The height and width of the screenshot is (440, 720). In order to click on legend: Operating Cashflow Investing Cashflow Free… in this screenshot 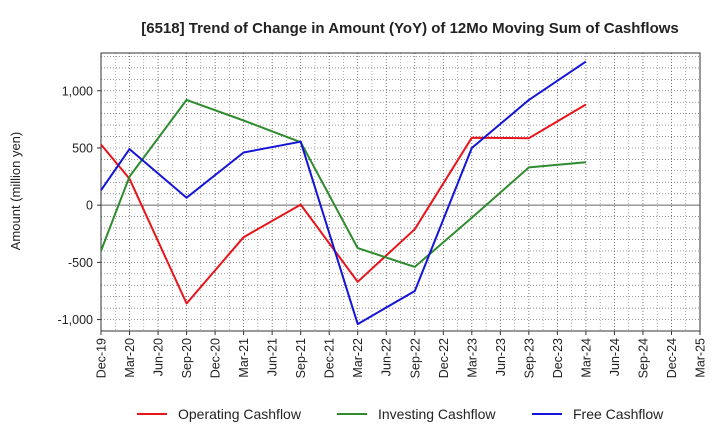, I will do `click(400, 414)`.